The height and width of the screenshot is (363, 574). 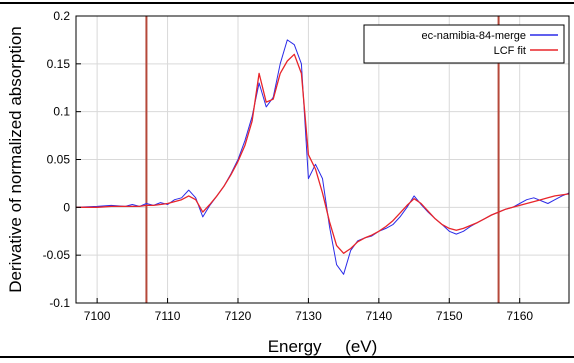 What do you see at coordinates (59, 303) in the screenshot?
I see `y-tick-label: -0.1` at bounding box center [59, 303].